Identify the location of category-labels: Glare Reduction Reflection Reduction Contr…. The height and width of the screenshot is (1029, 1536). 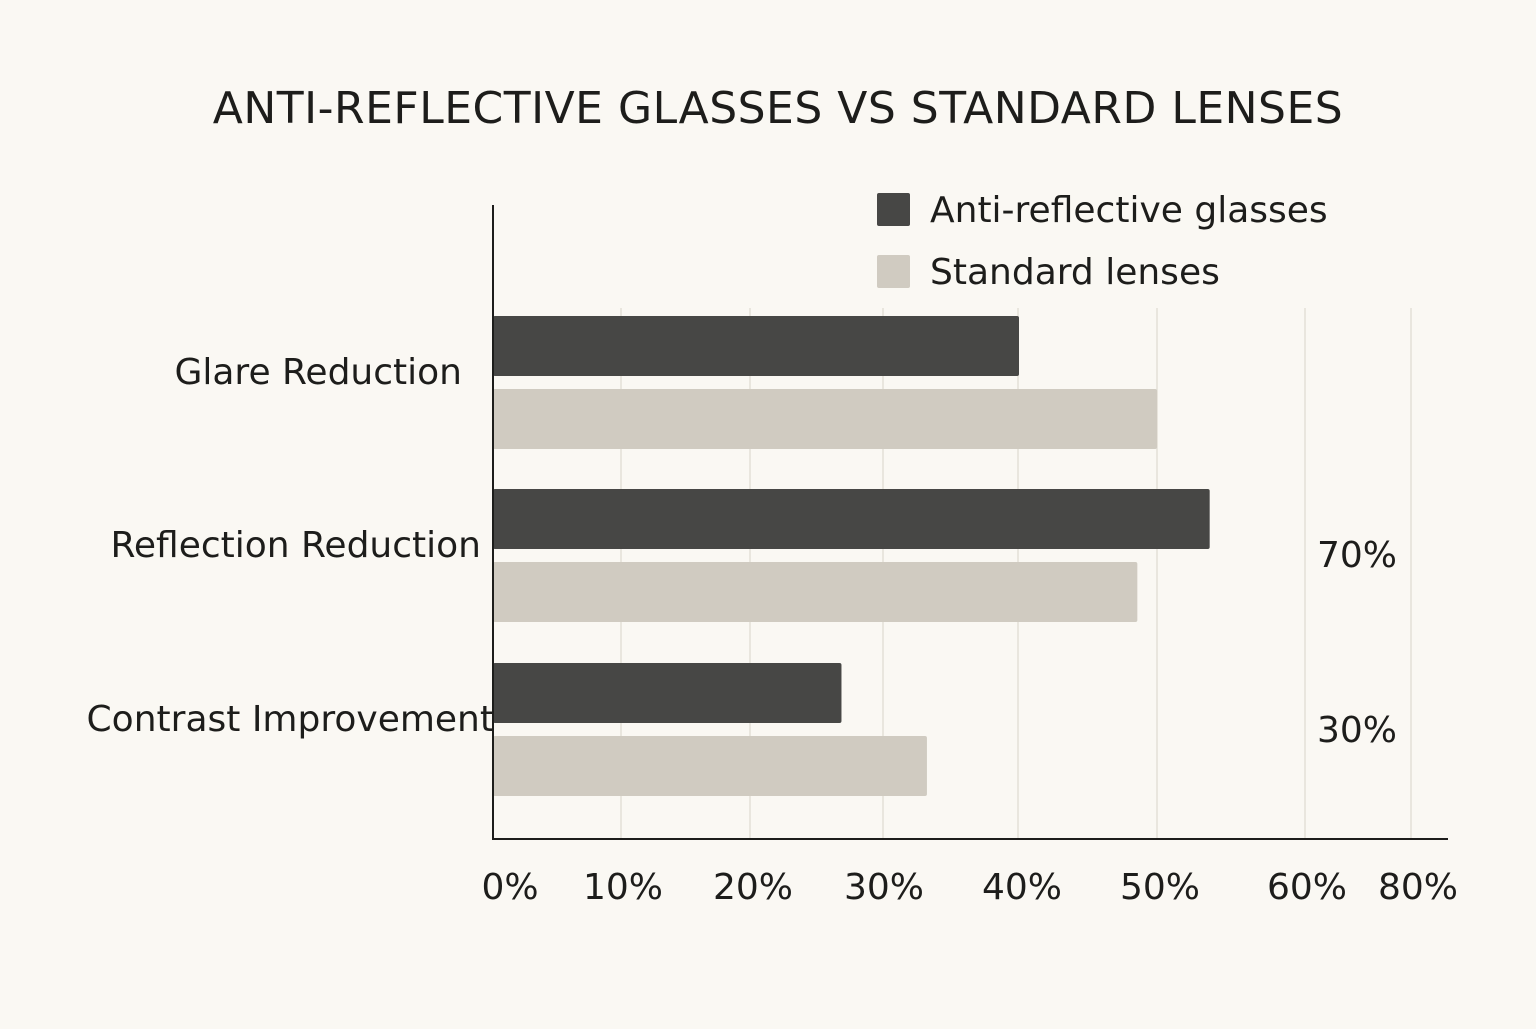
(290, 546).